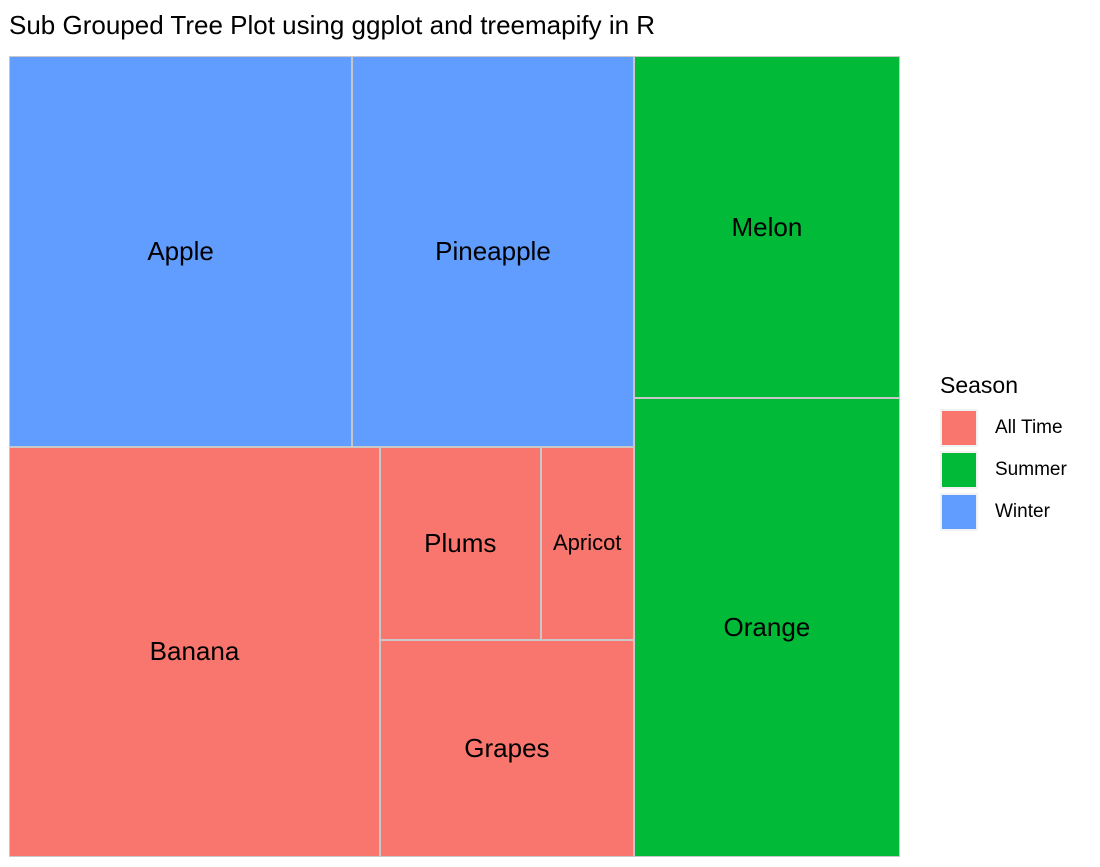  I want to click on tile-label: Apple, so click(180, 250).